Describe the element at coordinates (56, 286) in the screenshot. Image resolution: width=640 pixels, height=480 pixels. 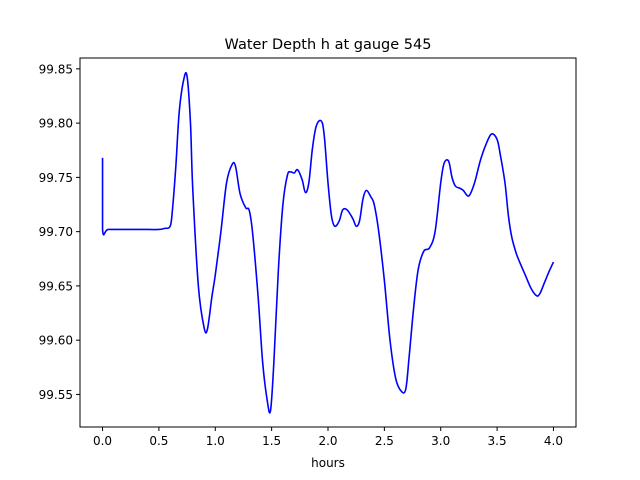
I see `y-tick-label: 99.65` at that location.